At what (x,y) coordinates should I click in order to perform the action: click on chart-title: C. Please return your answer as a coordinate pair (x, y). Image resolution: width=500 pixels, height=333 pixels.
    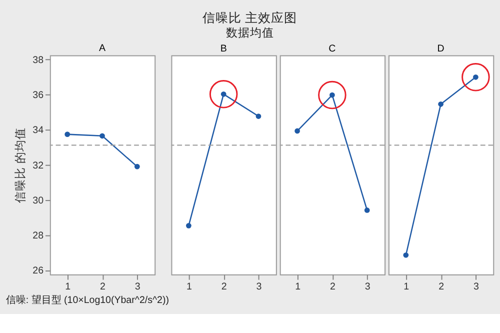
    Looking at the image, I should click on (332, 48).